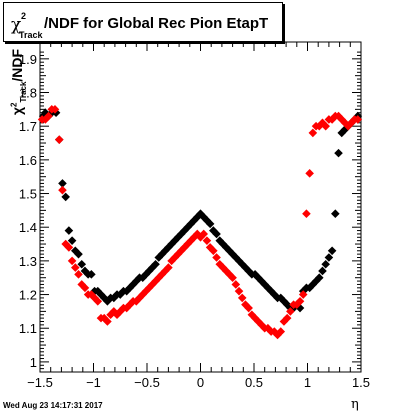  I want to click on y-tick-label: 1.1, so click(28, 328).